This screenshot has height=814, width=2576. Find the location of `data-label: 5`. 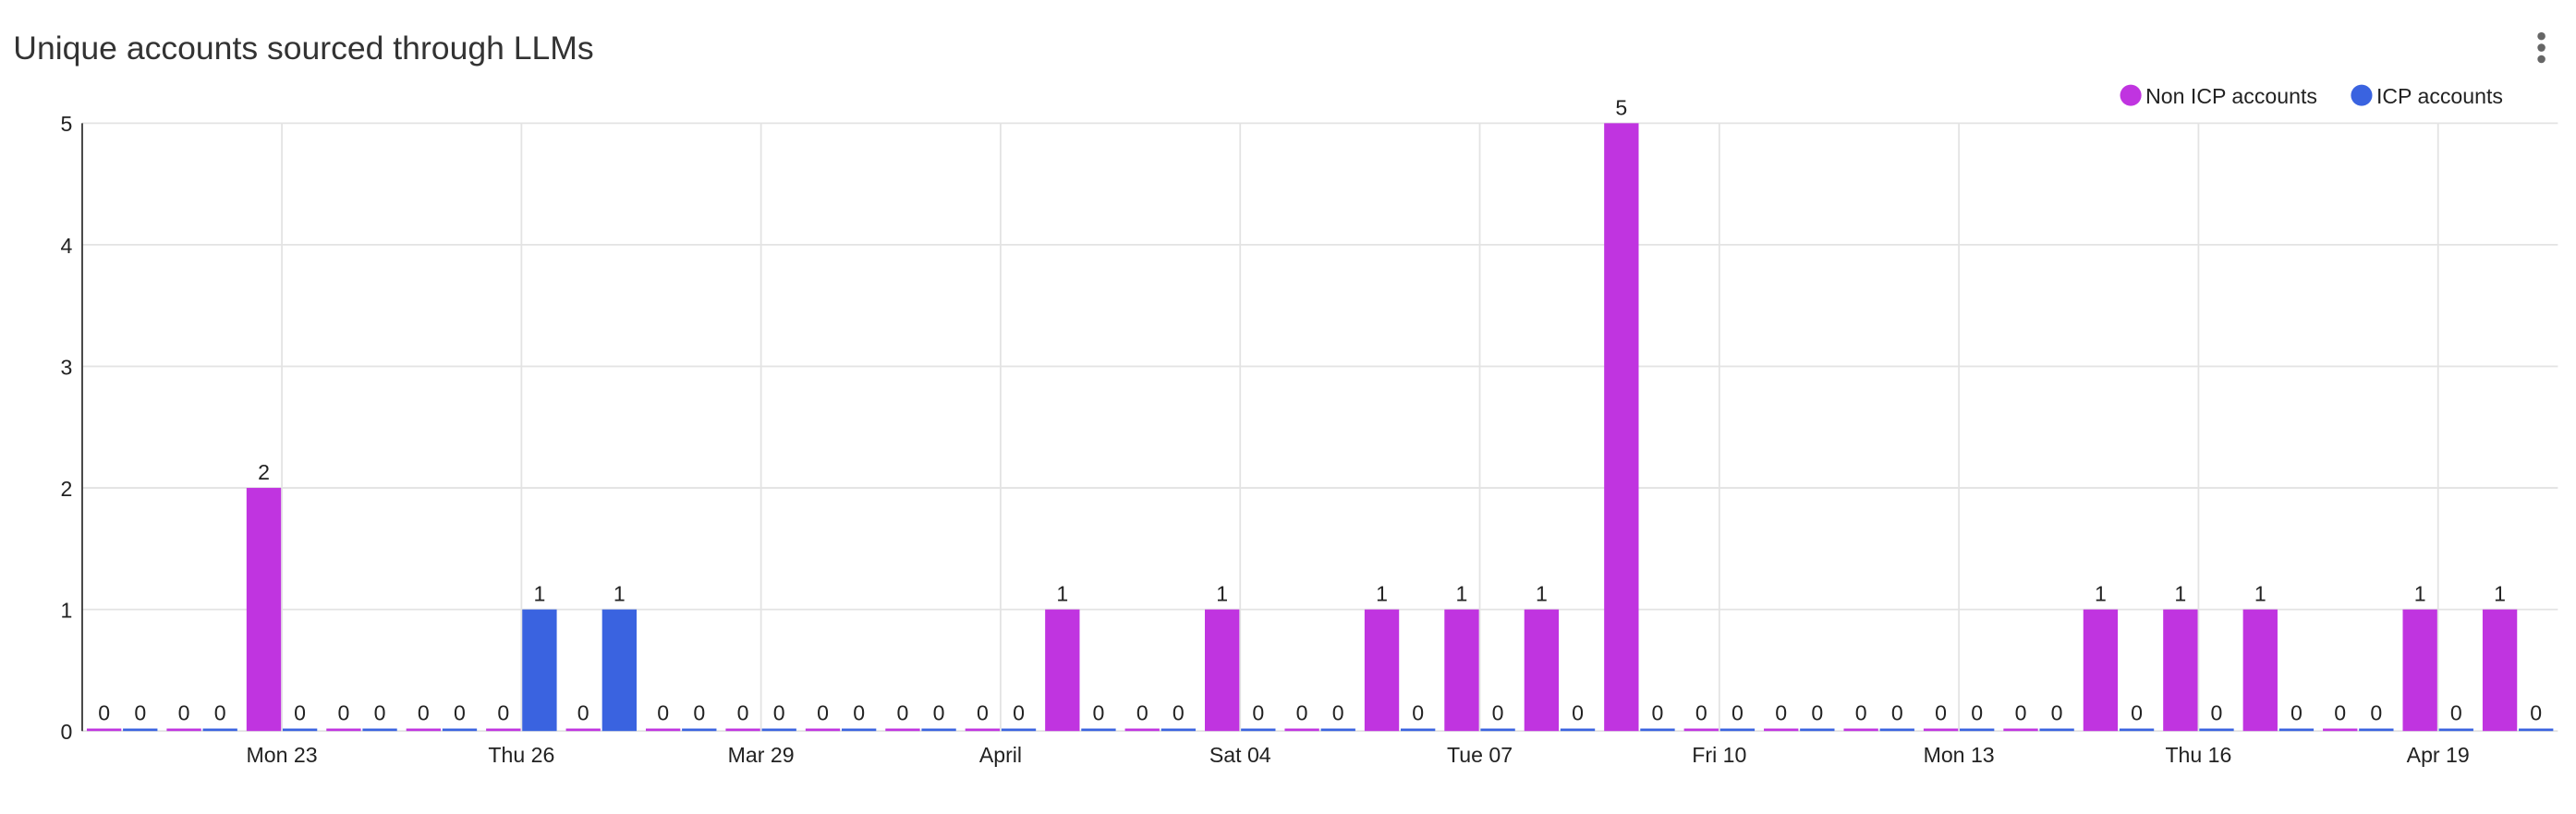

data-label: 5 is located at coordinates (1621, 107).